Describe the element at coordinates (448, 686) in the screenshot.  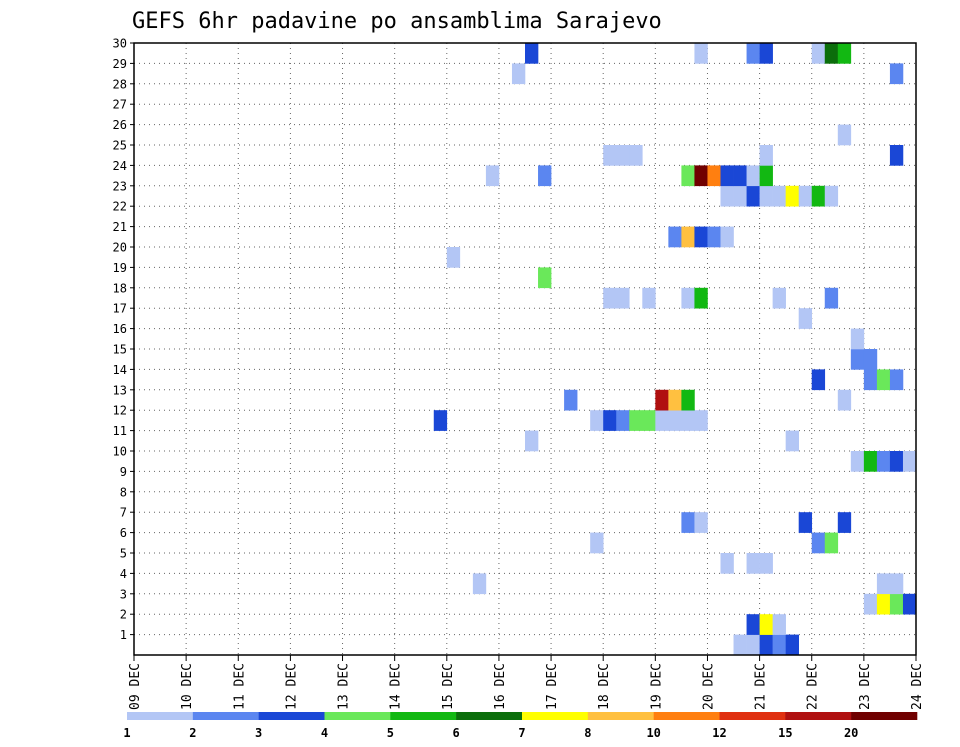
I see `x-tick-label: 15 DEC` at that location.